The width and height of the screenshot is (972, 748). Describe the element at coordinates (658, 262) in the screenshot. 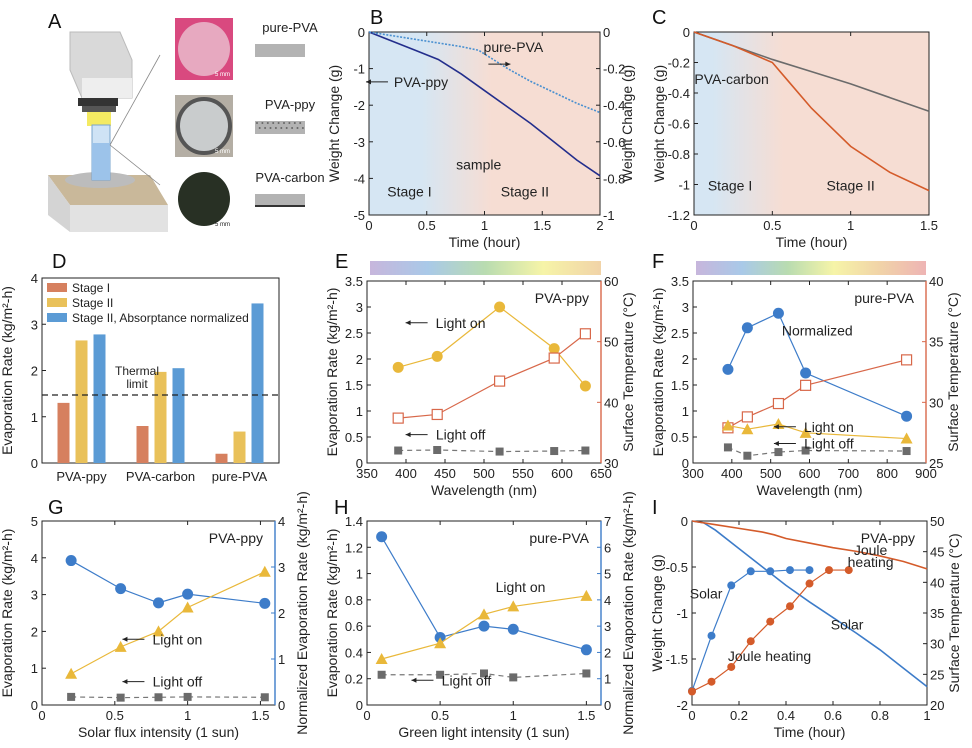

I see `panel-letter-f: F` at that location.